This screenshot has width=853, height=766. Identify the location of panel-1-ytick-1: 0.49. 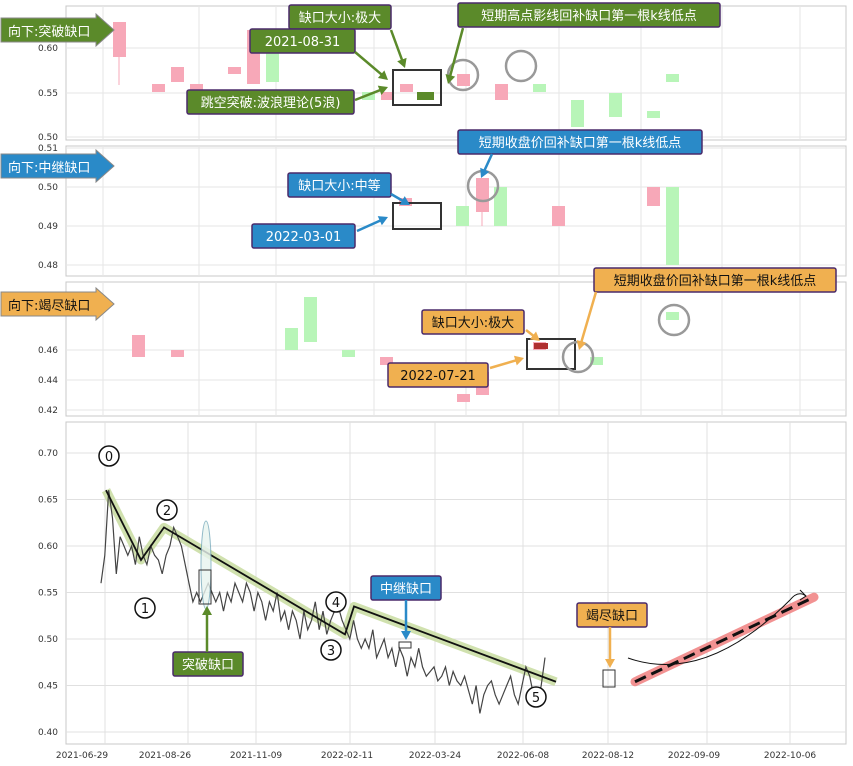
(48, 227).